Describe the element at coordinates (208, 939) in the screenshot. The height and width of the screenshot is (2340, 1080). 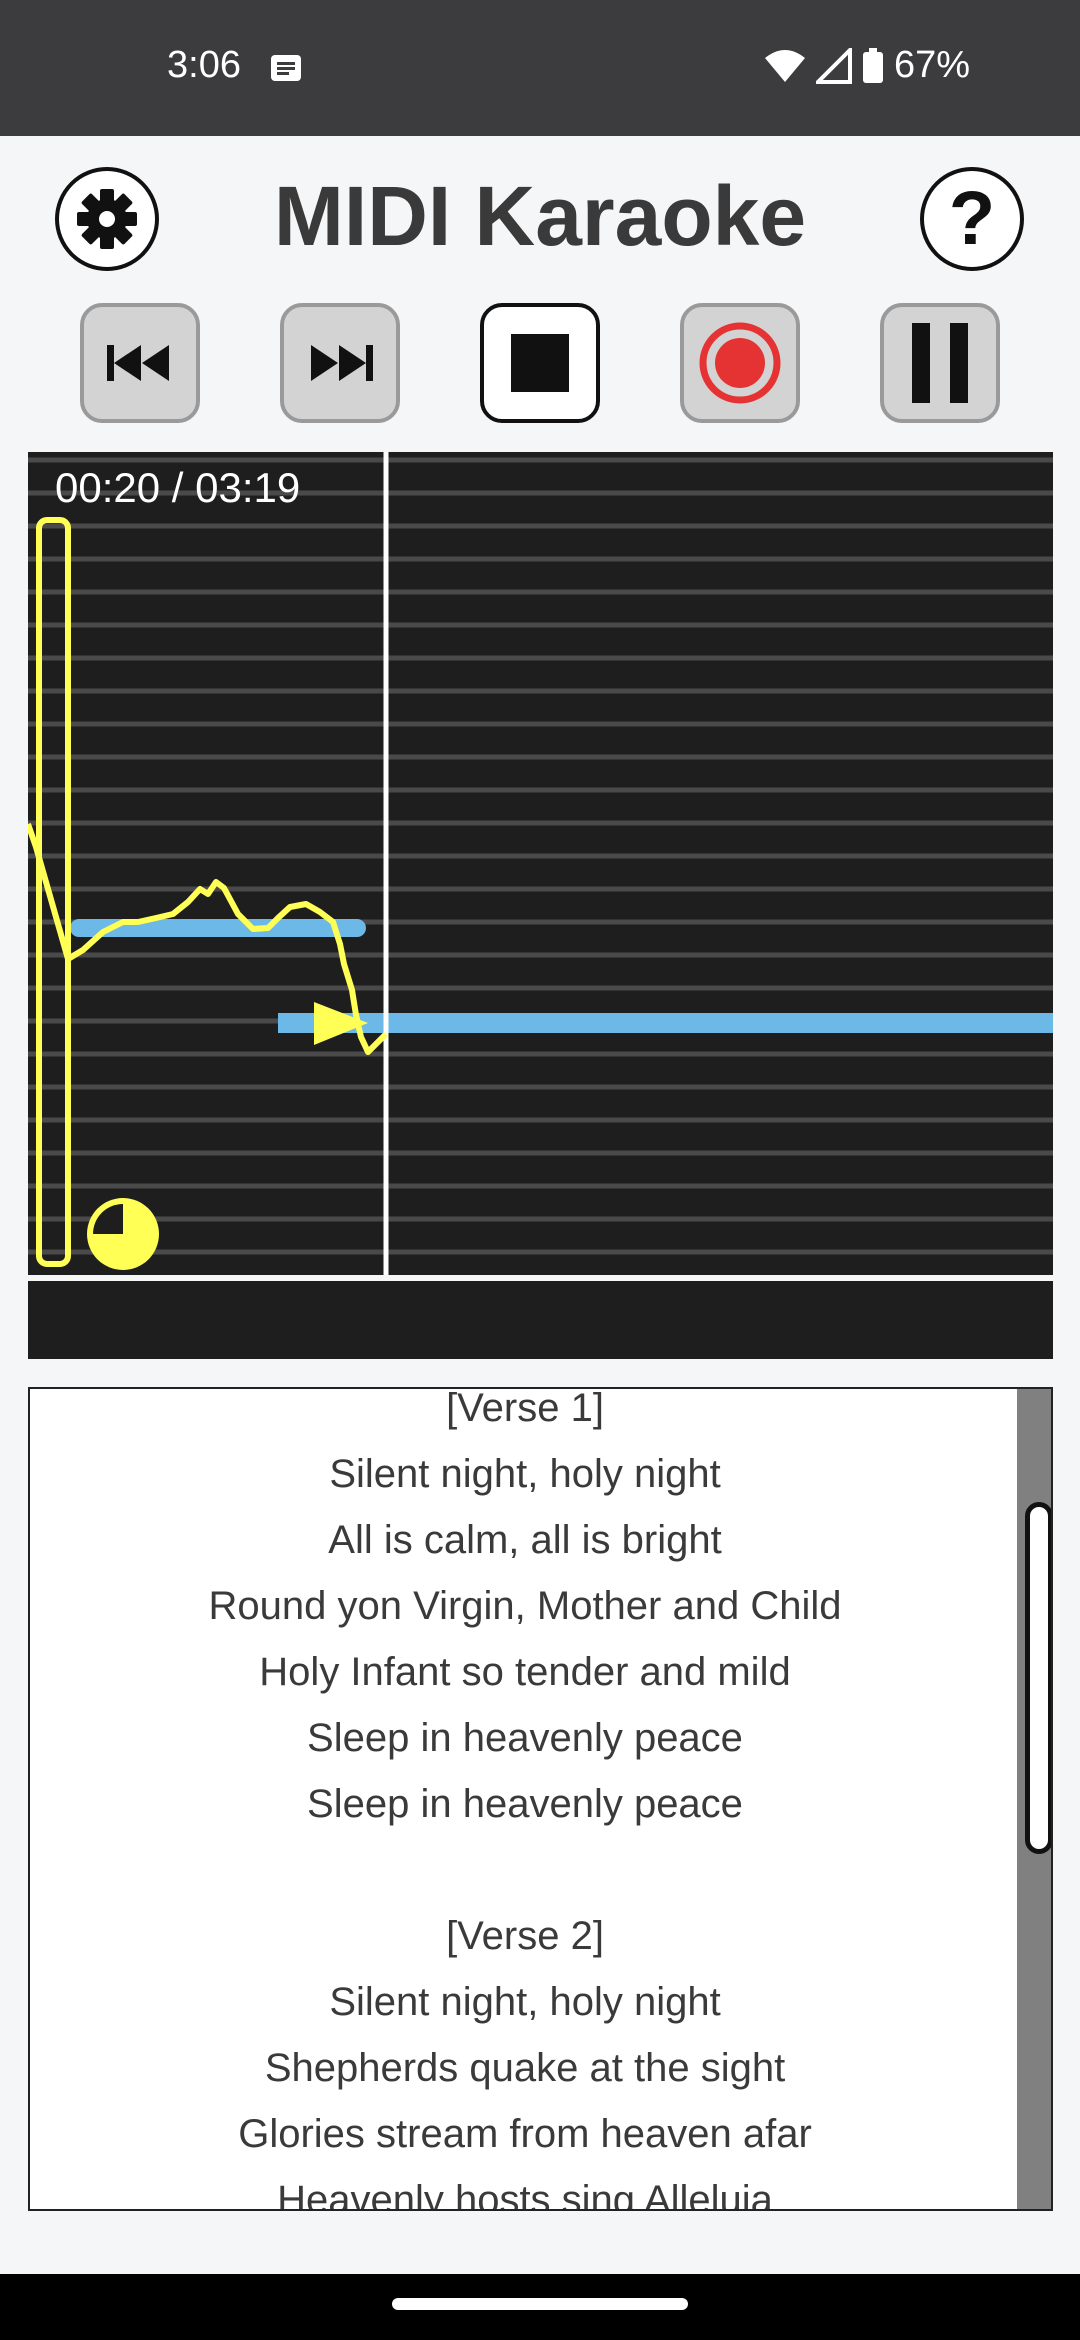
I see `pitch-trace` at that location.